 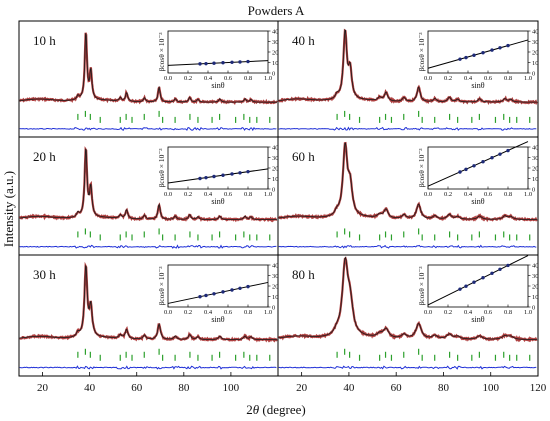 I want to click on panel-label: 60 h, so click(x=303, y=156).